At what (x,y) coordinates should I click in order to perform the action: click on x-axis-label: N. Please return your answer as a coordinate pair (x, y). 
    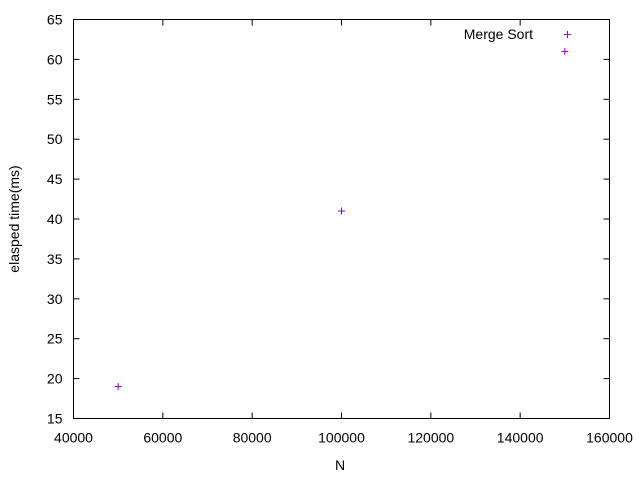
    Looking at the image, I should click on (340, 465).